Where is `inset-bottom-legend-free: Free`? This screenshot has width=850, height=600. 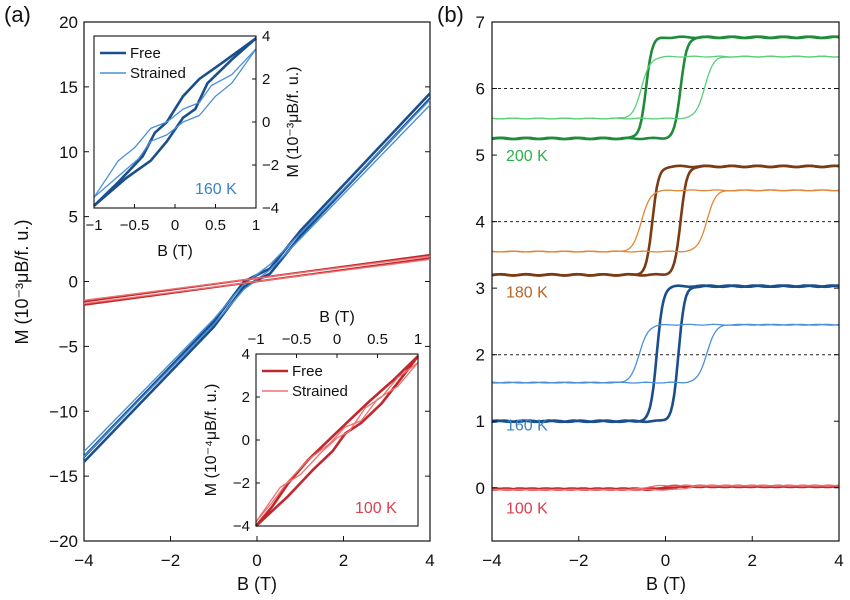
inset-bottom-legend-free: Free is located at coordinates (307, 371).